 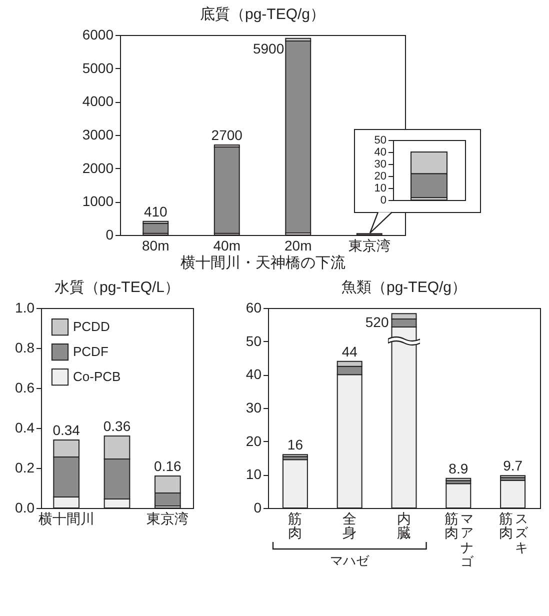 What do you see at coordinates (263, 14) in the screenshot?
I see `chart-title: 底質（pg-TEQ/g）` at bounding box center [263, 14].